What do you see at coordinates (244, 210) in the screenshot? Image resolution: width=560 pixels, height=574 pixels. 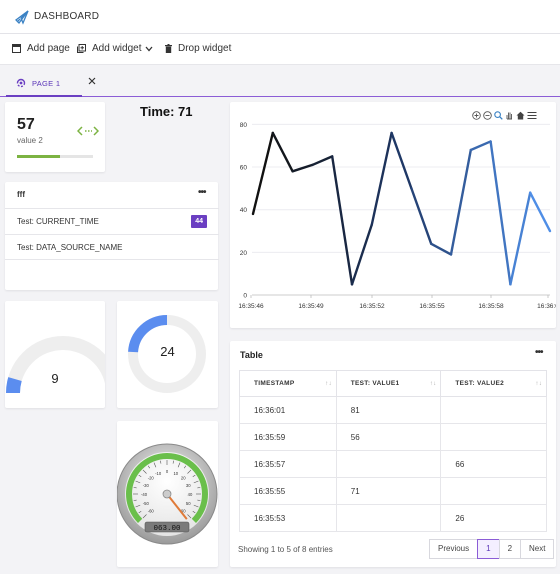 I see `y-tick-label: 40` at bounding box center [244, 210].